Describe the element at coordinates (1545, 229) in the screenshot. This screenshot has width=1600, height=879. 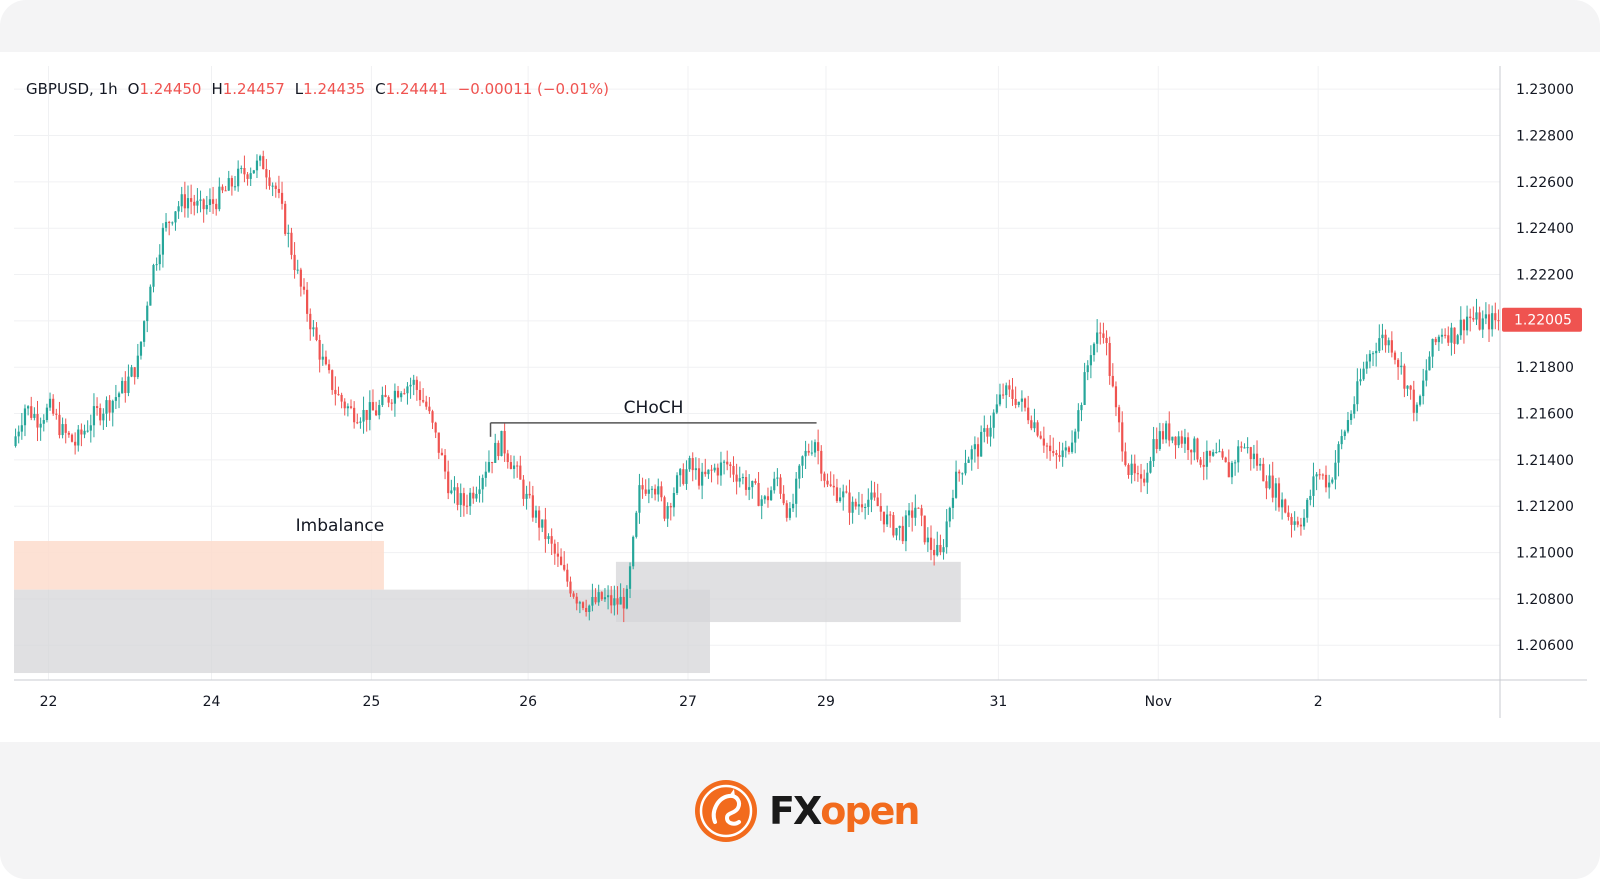
I see `price-tick-label: 1.22400` at that location.